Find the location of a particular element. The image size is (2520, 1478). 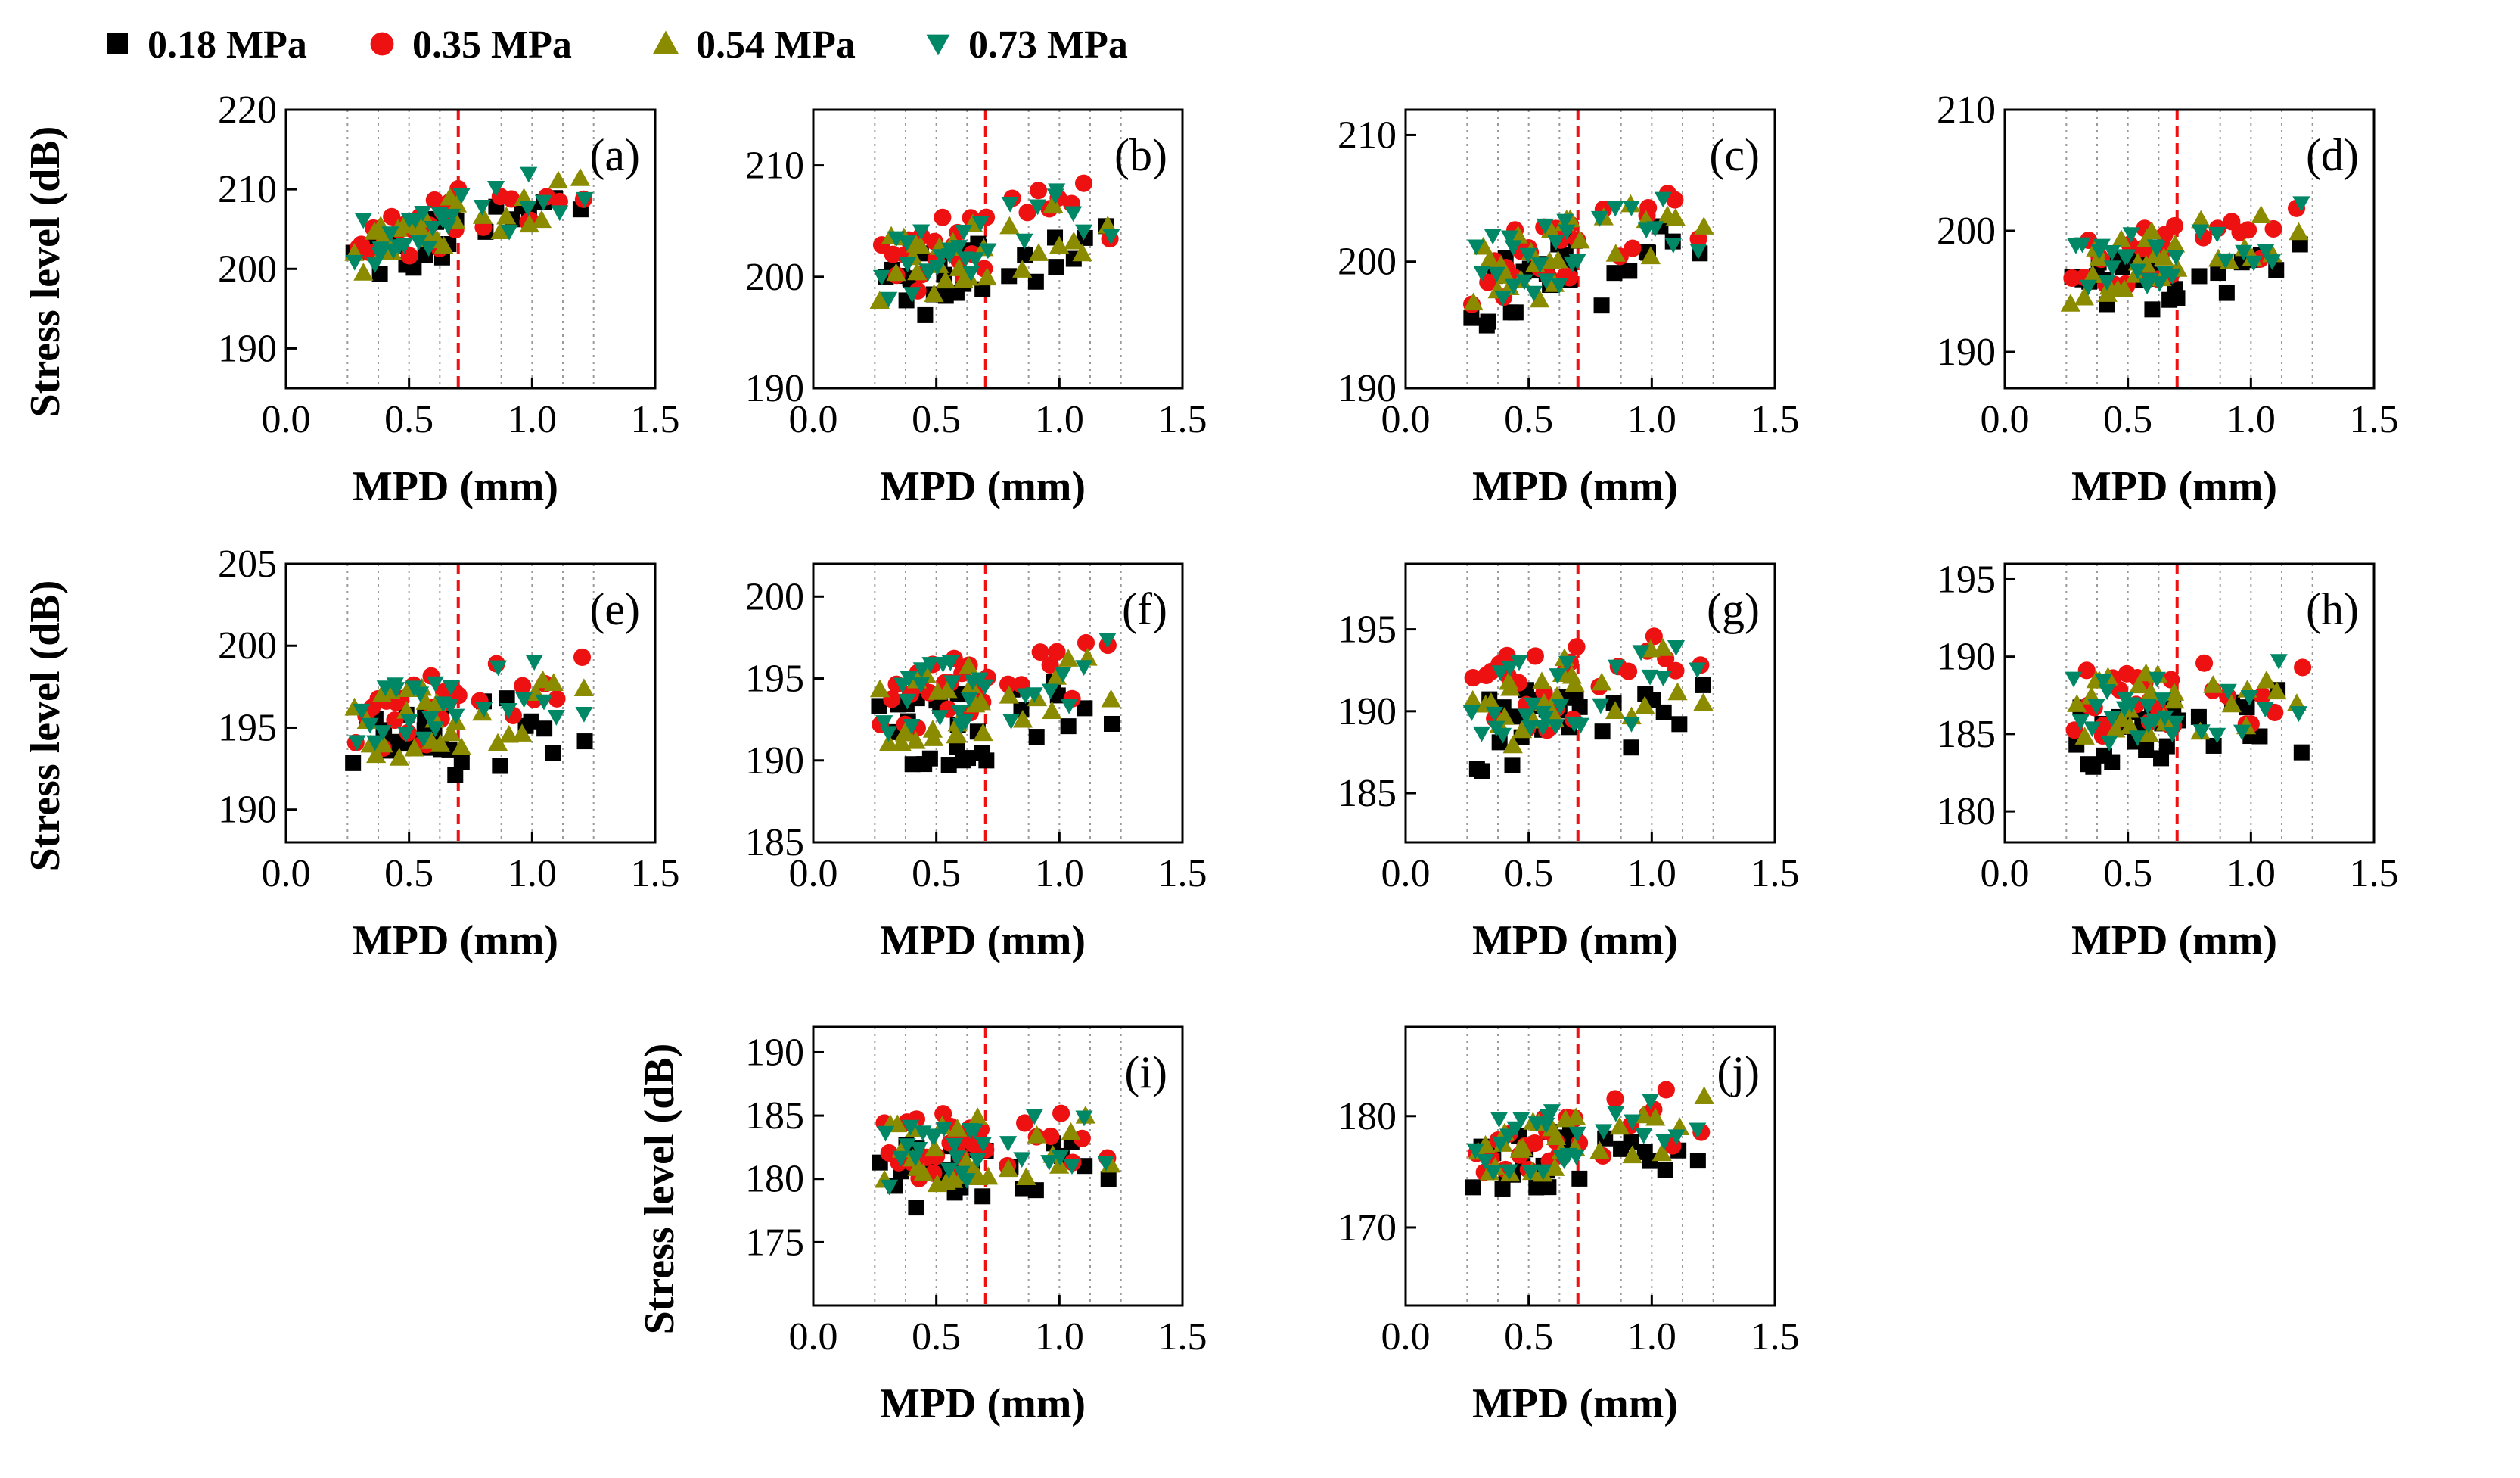

panel-label: (d) is located at coordinates (2332, 155).